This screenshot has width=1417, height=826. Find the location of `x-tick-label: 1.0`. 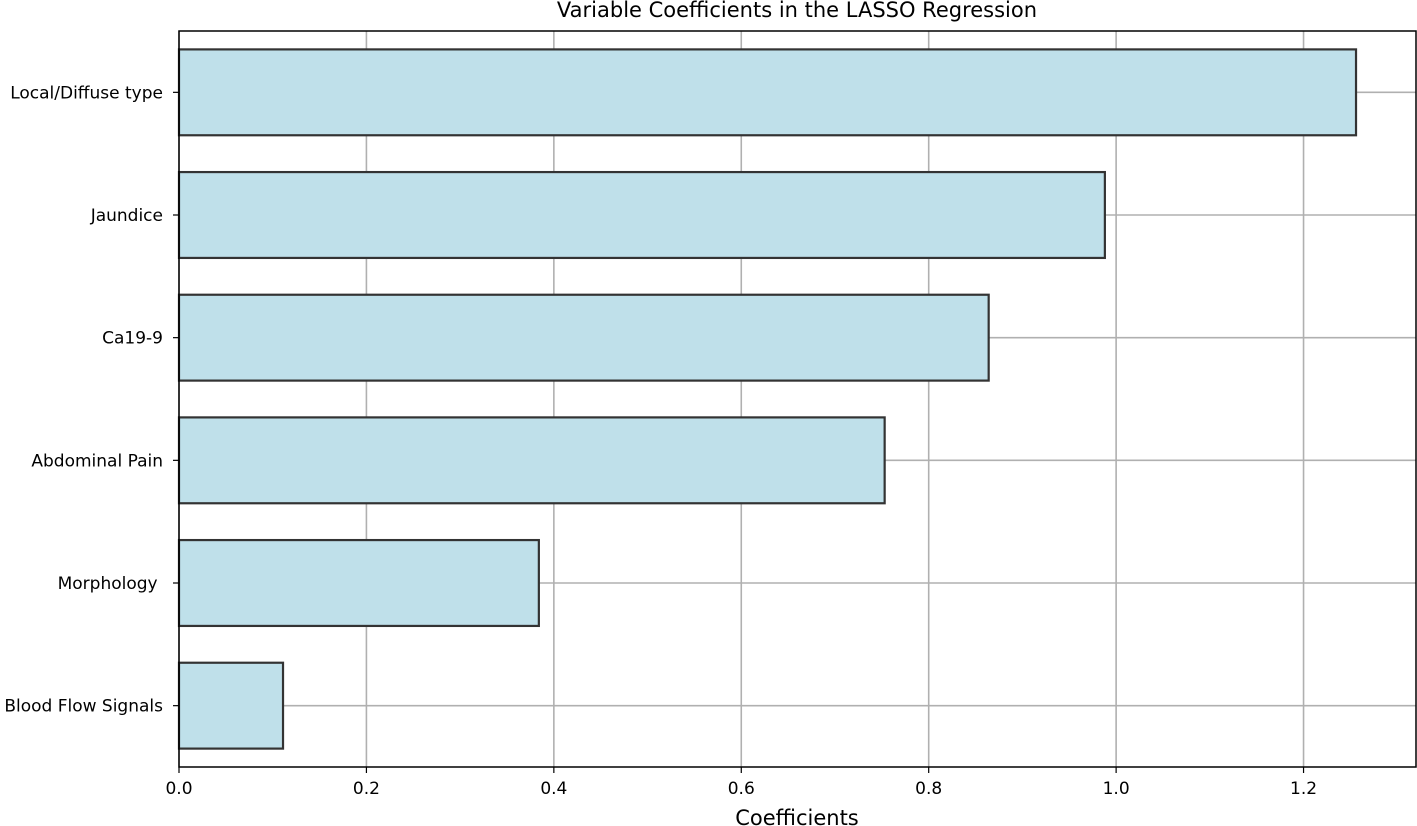

x-tick-label: 1.0 is located at coordinates (1116, 789).